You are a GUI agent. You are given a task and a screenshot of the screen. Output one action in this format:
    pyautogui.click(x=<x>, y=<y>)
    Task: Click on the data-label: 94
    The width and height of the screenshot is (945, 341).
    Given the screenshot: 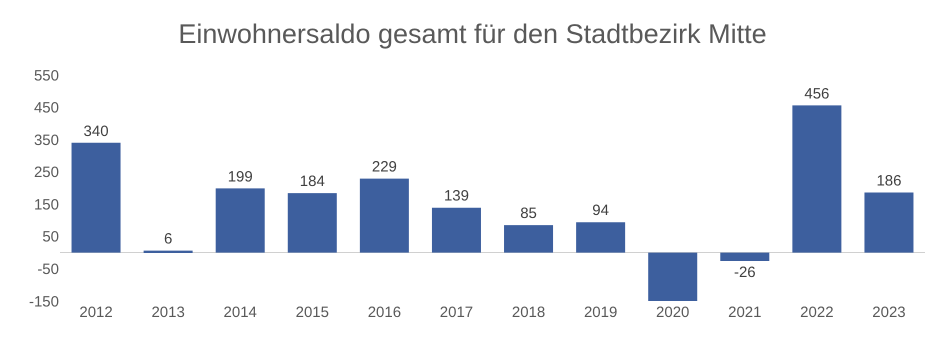 What is the action you would take?
    pyautogui.click(x=600, y=211)
    